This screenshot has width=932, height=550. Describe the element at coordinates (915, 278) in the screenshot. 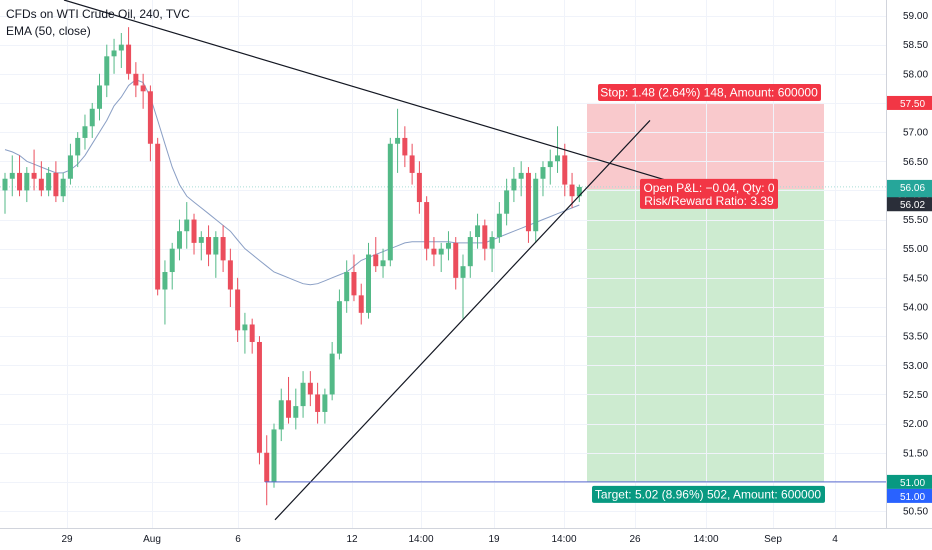

I see `y-tick-label: 54.50` at that location.